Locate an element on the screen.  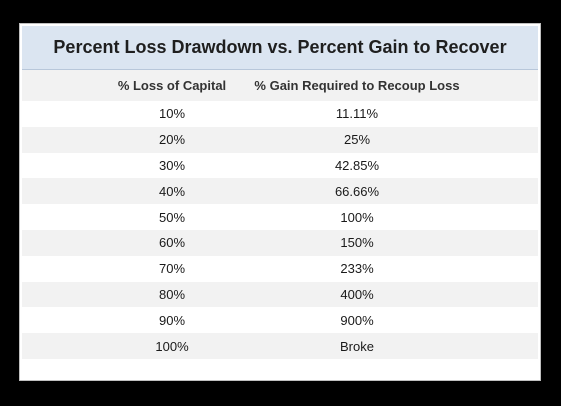
loss-cell: 80% is located at coordinates (172, 294).